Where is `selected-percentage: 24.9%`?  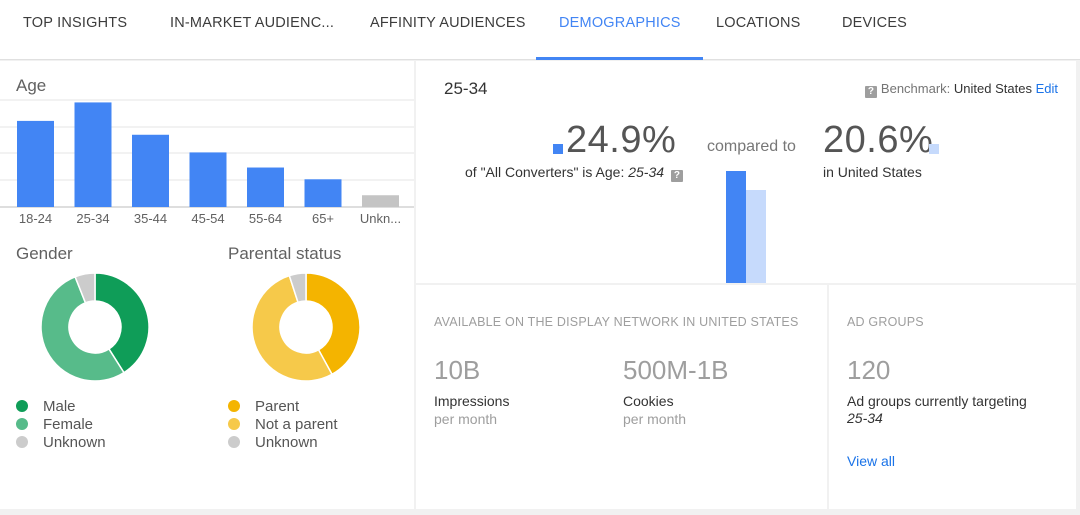 selected-percentage: 24.9% is located at coordinates (621, 140).